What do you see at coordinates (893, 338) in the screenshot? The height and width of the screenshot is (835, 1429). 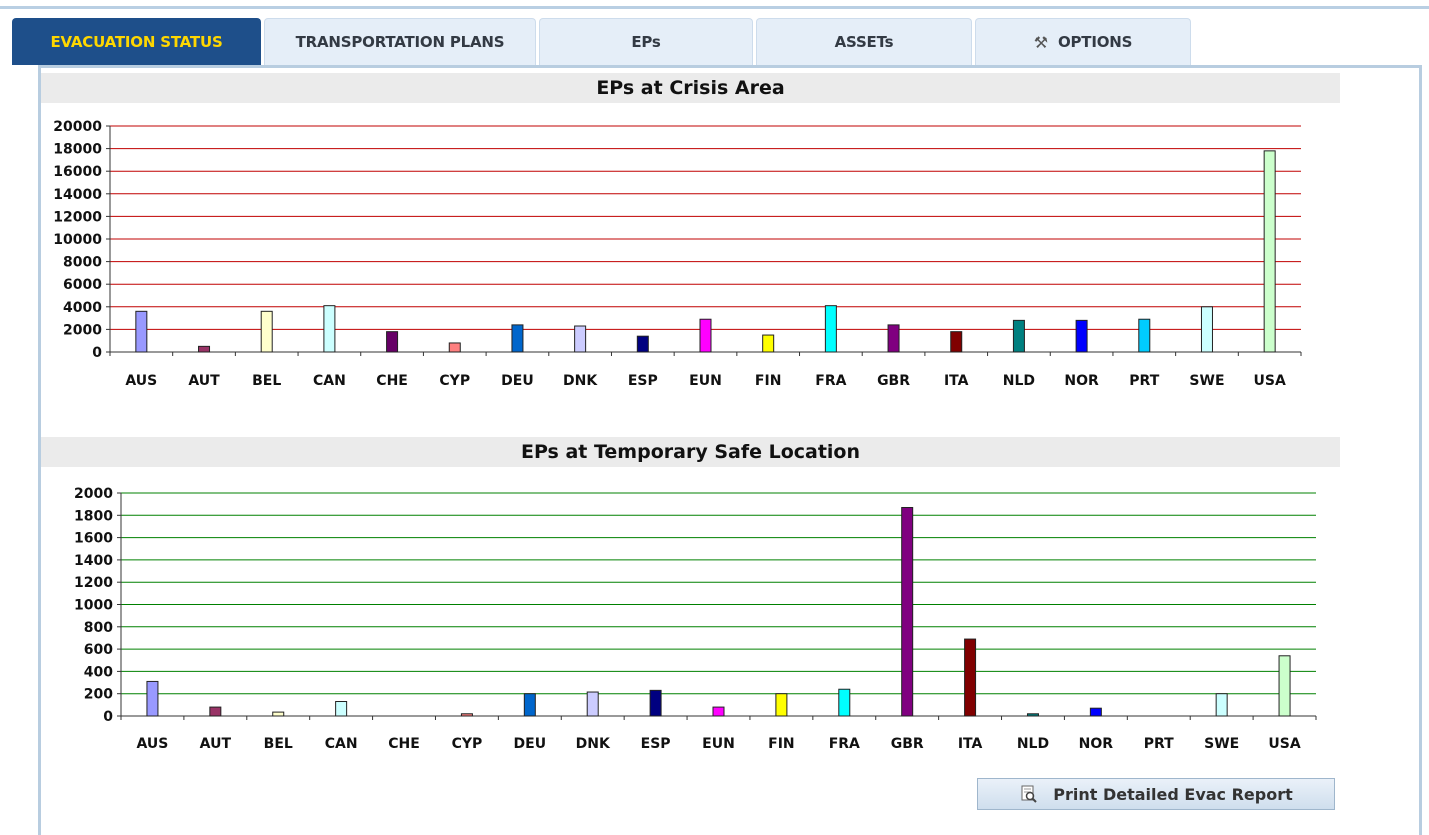 I see `bar-gbr` at bounding box center [893, 338].